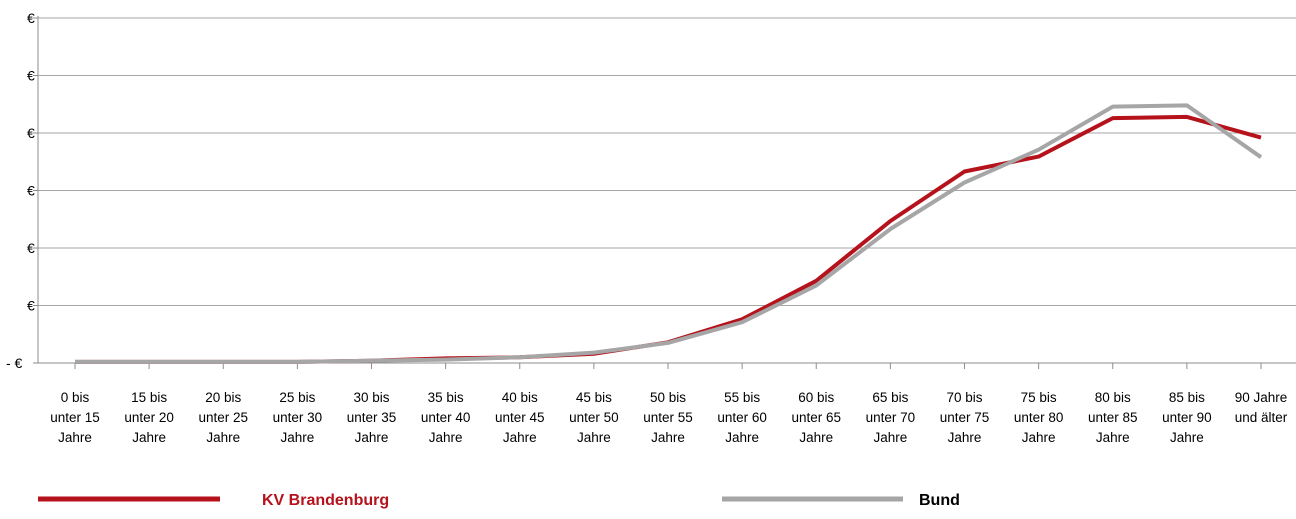  What do you see at coordinates (742, 417) in the screenshot?
I see `x-tick-label: 55 bis unter 60 Jahre` at bounding box center [742, 417].